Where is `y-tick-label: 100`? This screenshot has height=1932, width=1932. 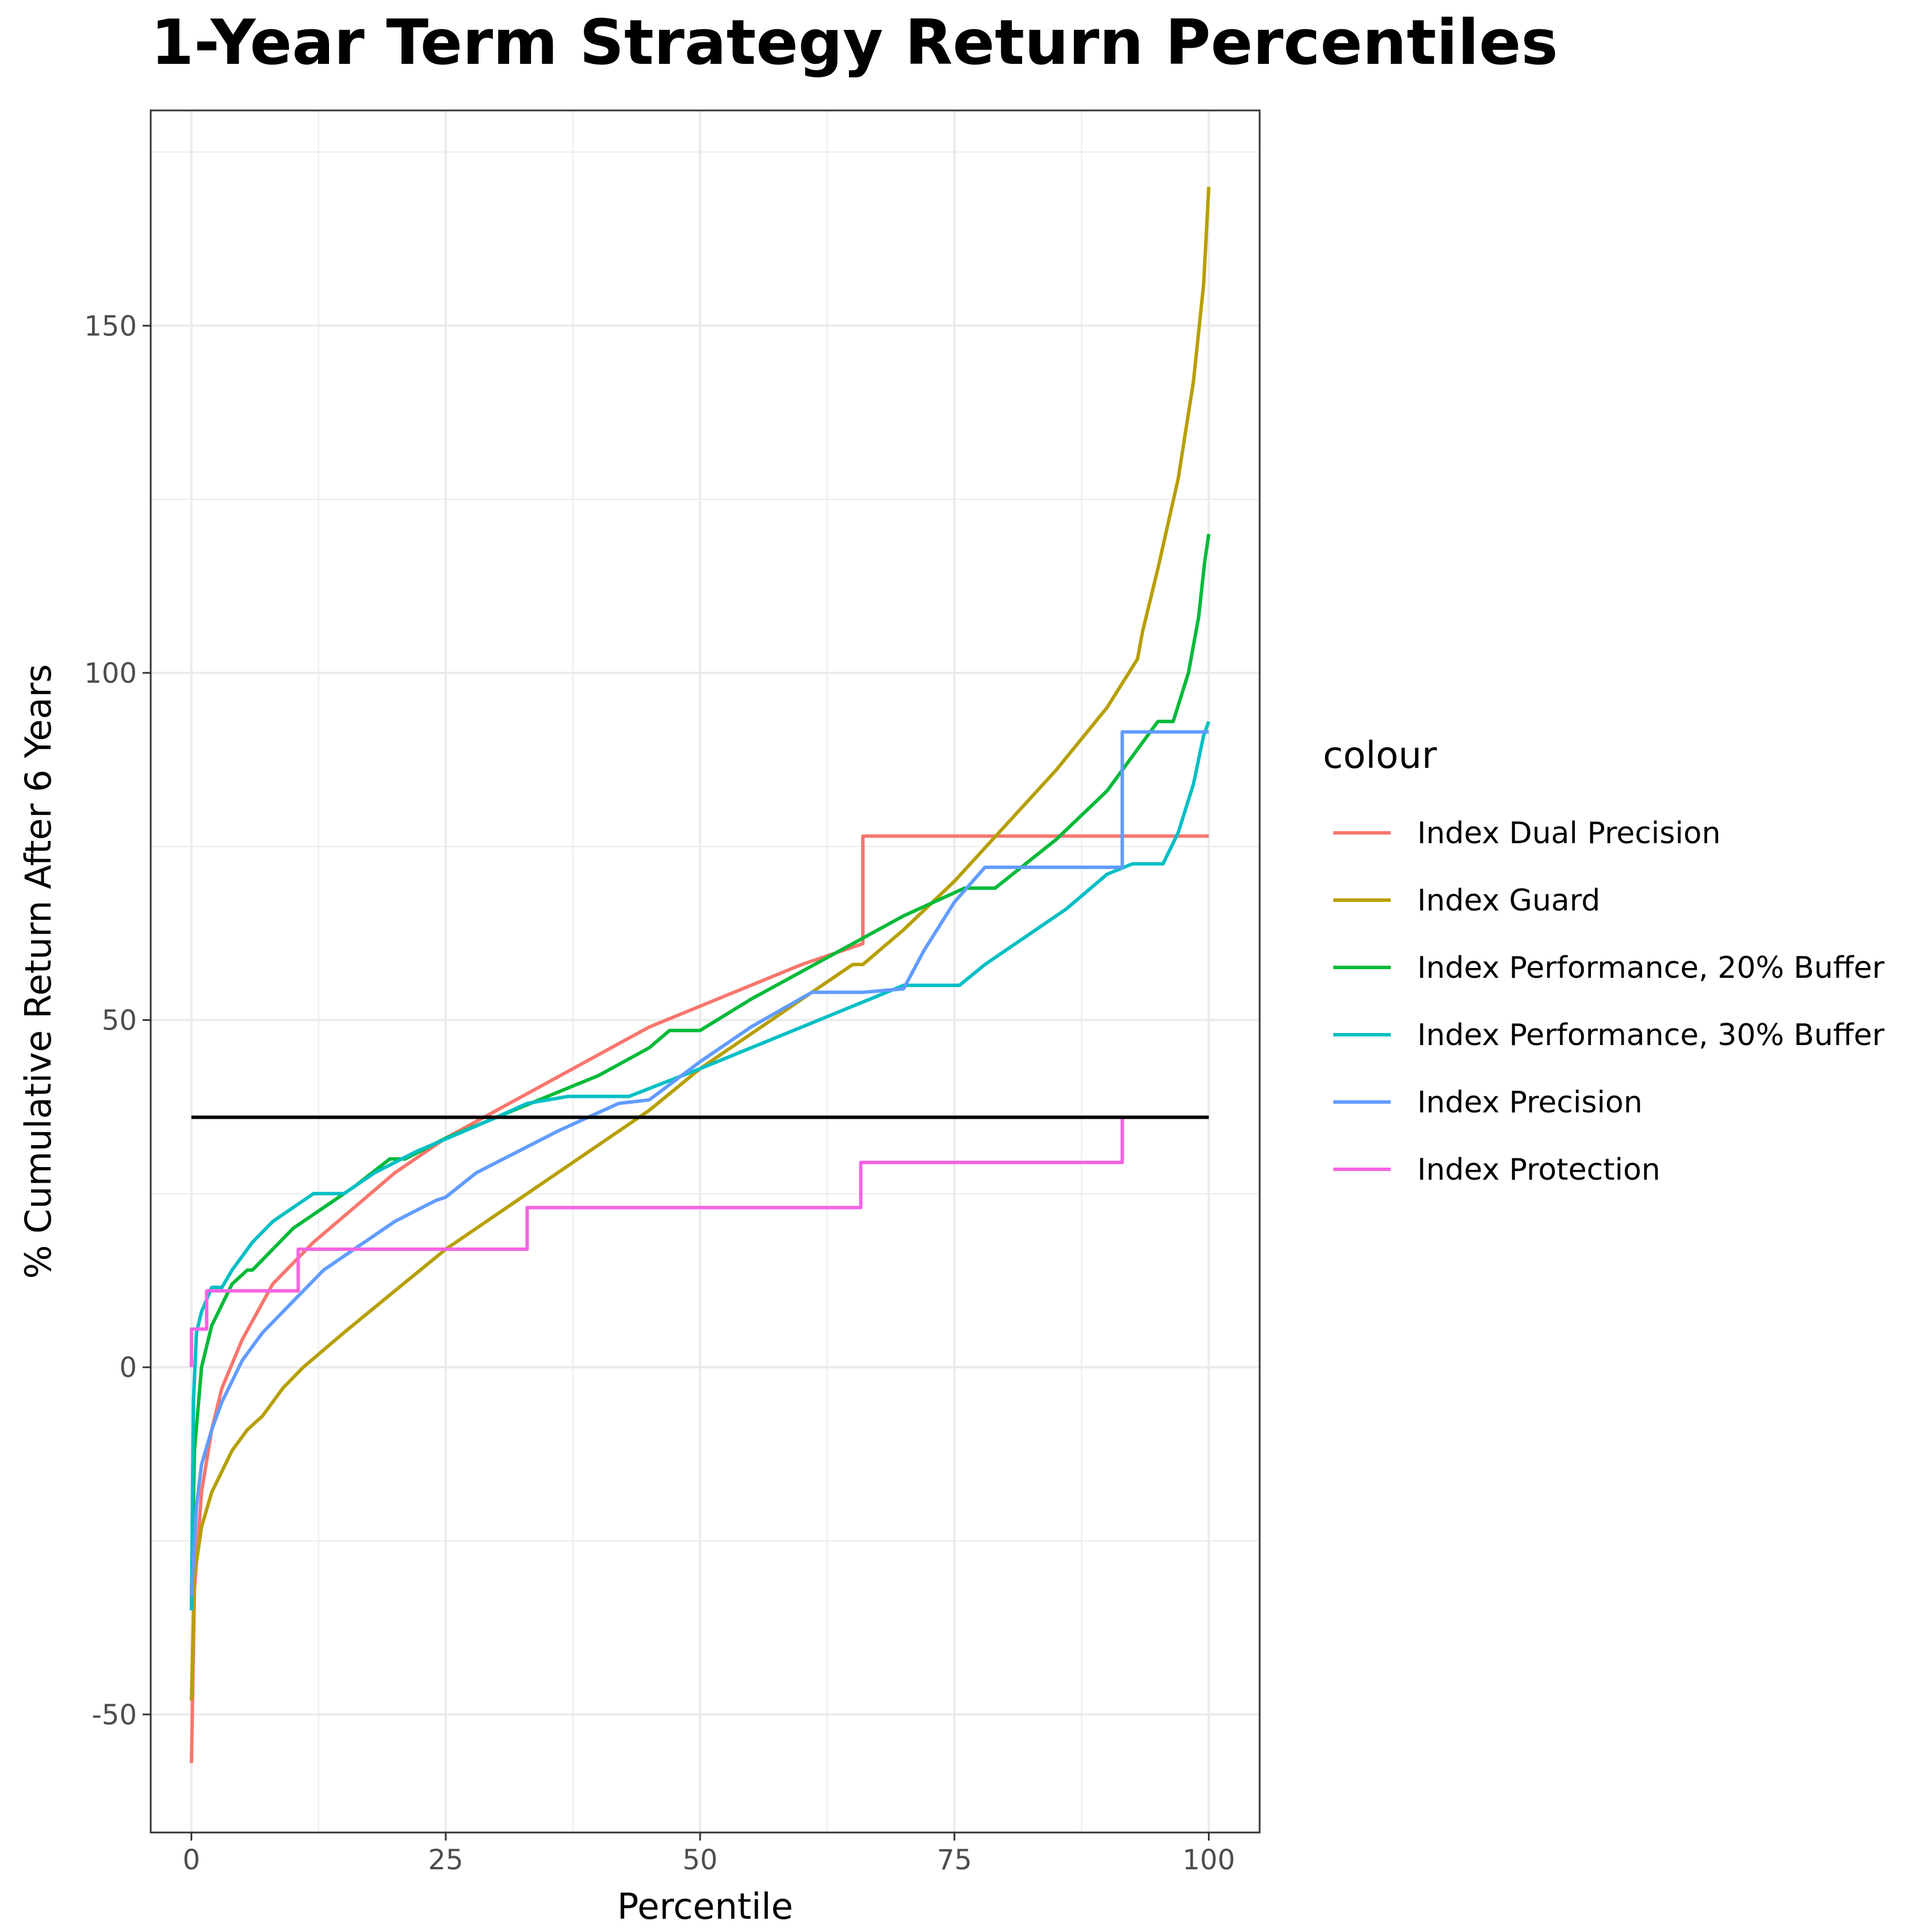
y-tick-label: 100 is located at coordinates (110, 673).